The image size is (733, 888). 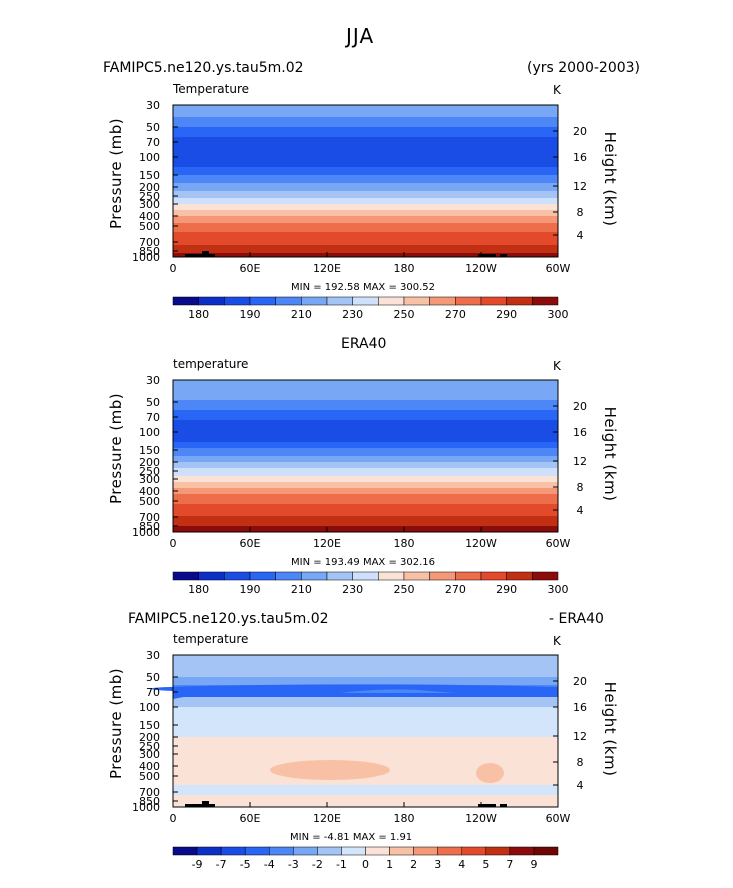 What do you see at coordinates (580, 235) in the screenshot?
I see `height-tick-label: 4` at bounding box center [580, 235].